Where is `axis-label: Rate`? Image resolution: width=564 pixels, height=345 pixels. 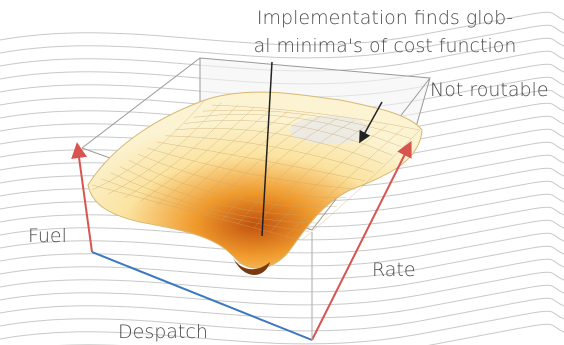
axis-label: Rate is located at coordinates (394, 270).